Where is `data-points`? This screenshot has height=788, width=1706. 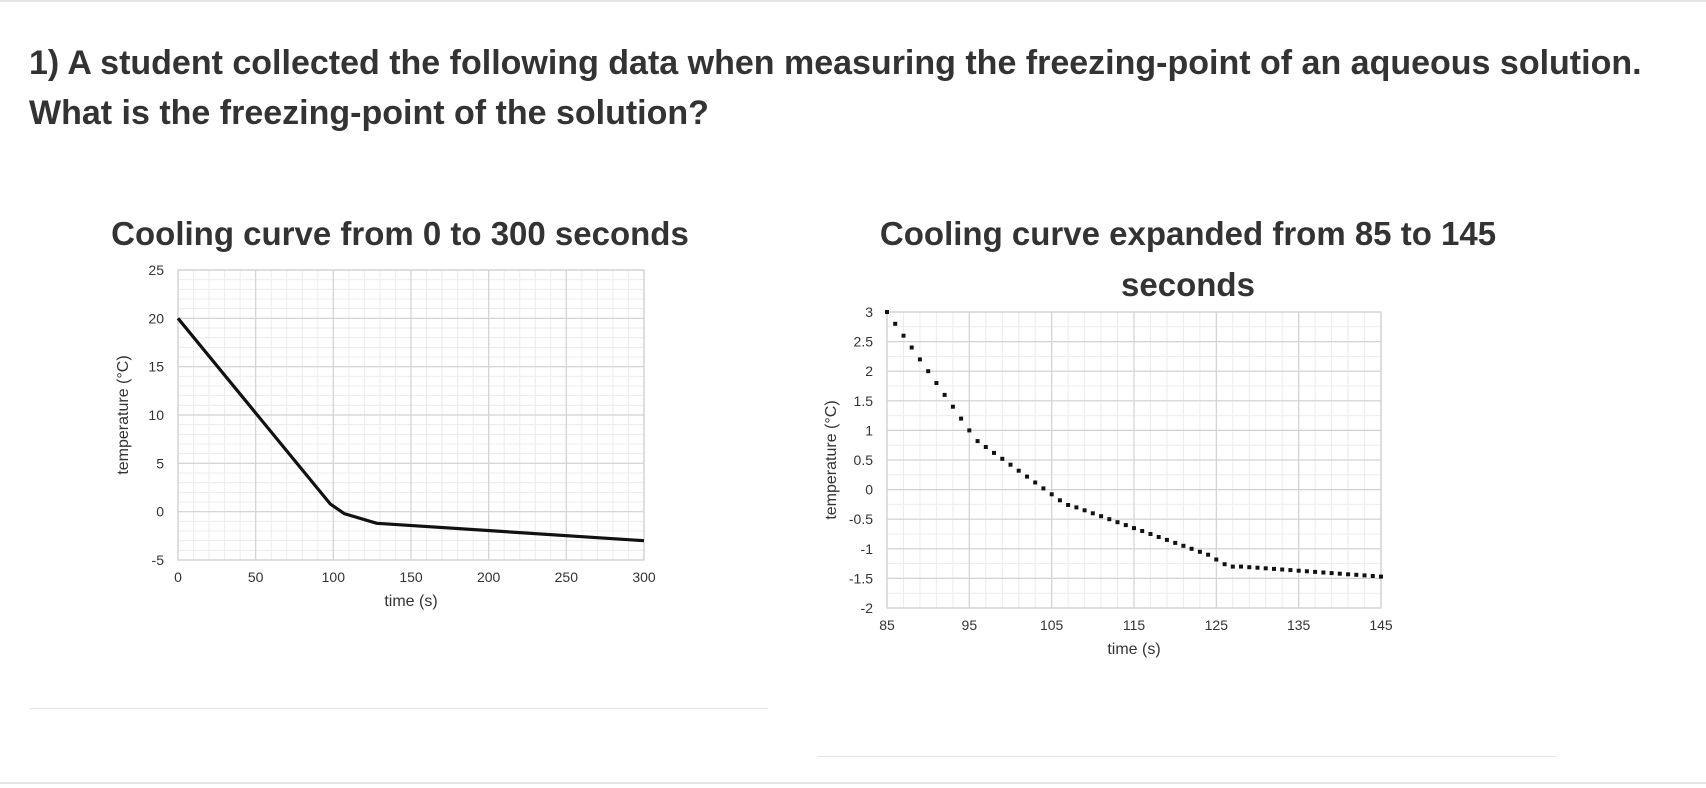
data-points is located at coordinates (1134, 444).